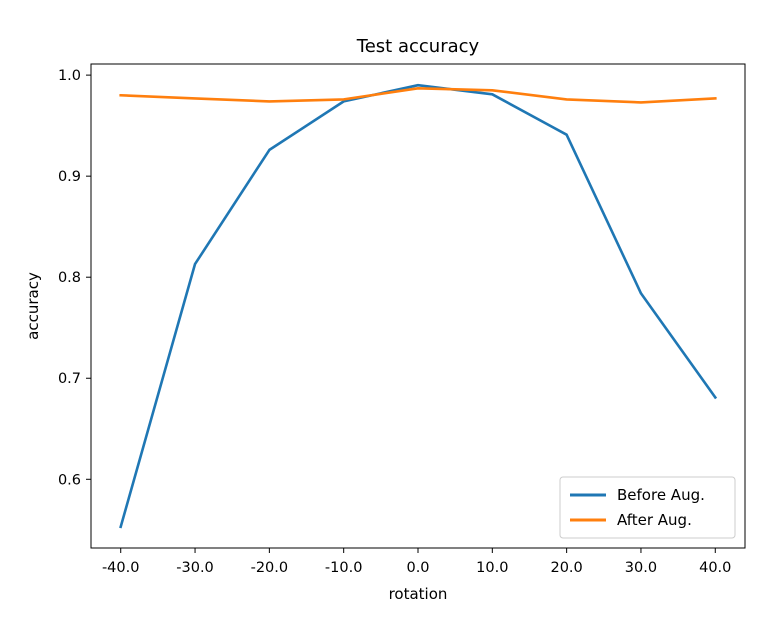 This screenshot has height=630, width=784. What do you see at coordinates (418, 594) in the screenshot?
I see `x-axis-label: rotation` at bounding box center [418, 594].